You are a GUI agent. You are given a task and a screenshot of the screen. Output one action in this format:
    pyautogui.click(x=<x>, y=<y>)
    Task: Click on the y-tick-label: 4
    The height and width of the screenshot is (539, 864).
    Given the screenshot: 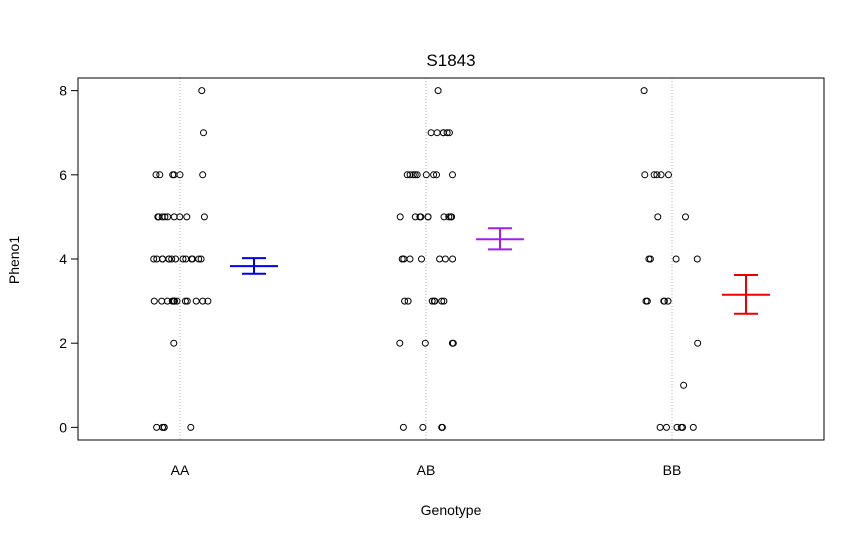 What is the action you would take?
    pyautogui.click(x=63, y=259)
    